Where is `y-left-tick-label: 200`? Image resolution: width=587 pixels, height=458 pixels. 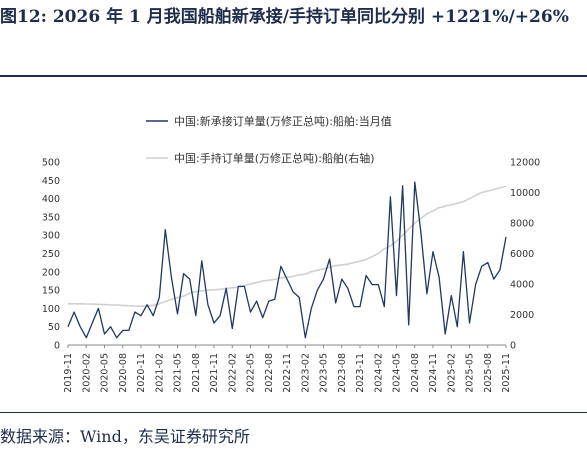
y-left-tick-label: 200 is located at coordinates (51, 272).